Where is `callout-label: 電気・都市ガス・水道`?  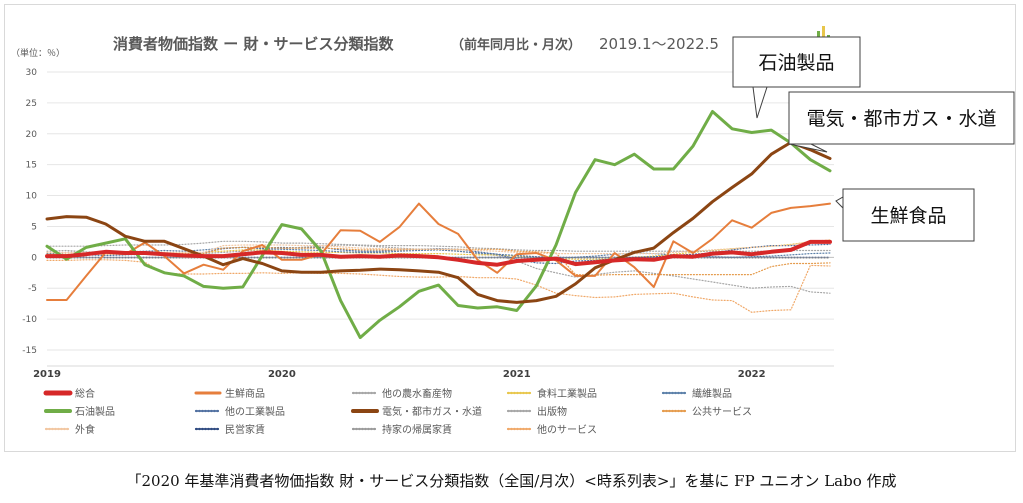
callout-label: 電気・都市ガス・水道 is located at coordinates (901, 119).